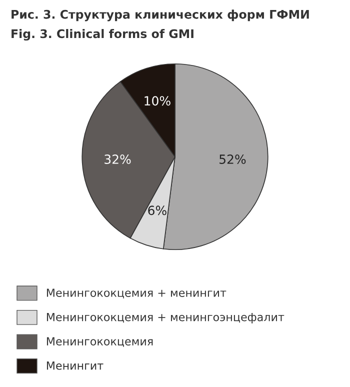  Describe the element at coordinates (99, 342) in the screenshot. I see `legend-label: Менингококцемия` at that location.